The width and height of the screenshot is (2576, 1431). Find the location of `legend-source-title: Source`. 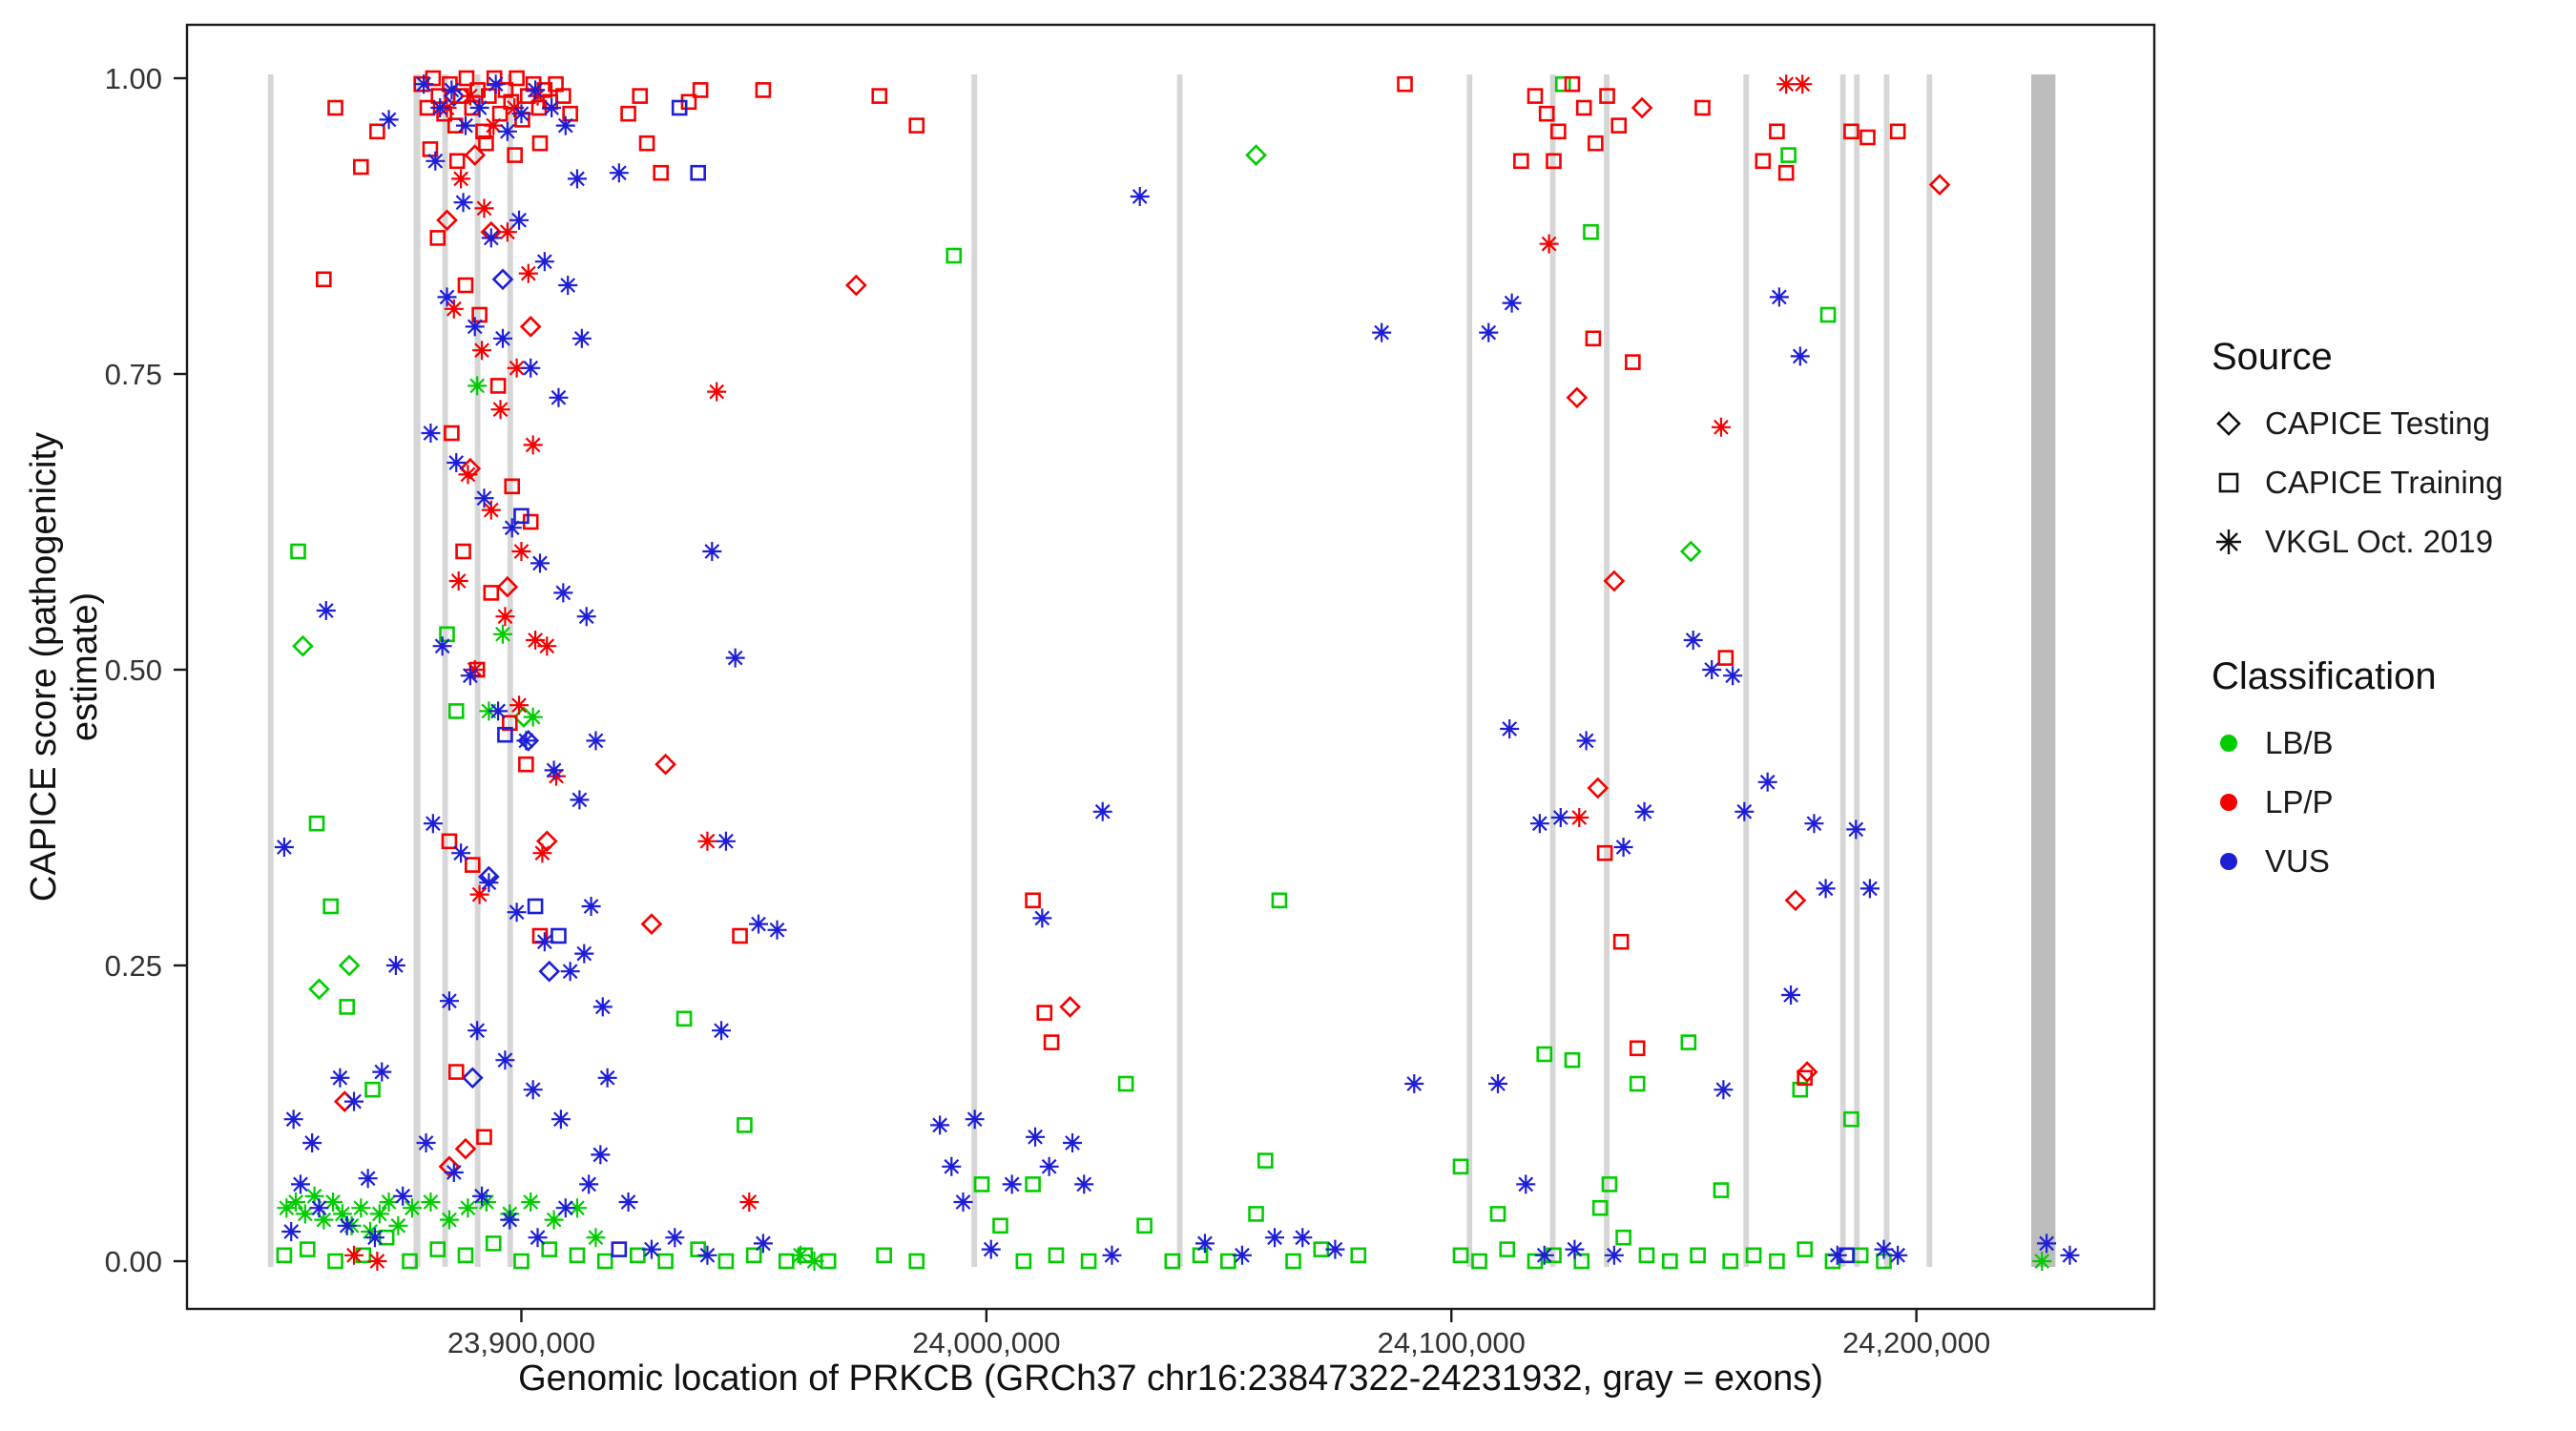

legend-source-title: Source is located at coordinates (2272, 357).